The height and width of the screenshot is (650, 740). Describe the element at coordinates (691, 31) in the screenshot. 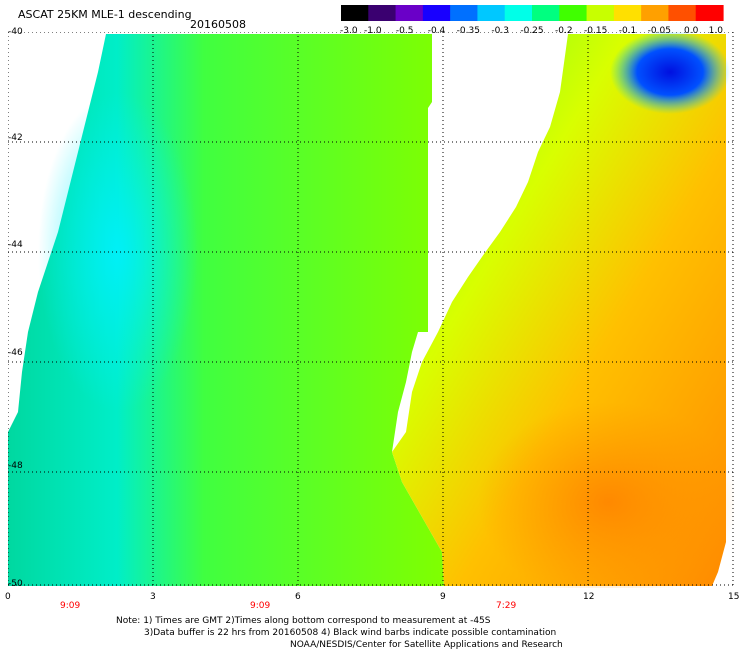

I see `colorbar-label: 0.0` at that location.